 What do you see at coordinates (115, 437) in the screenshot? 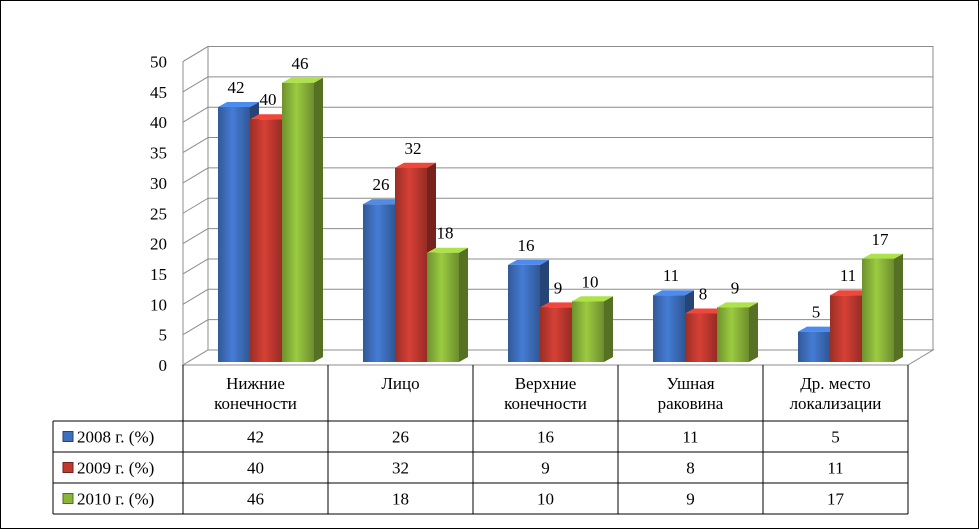
I see `legend-label: 2008 г. (%)` at bounding box center [115, 437].